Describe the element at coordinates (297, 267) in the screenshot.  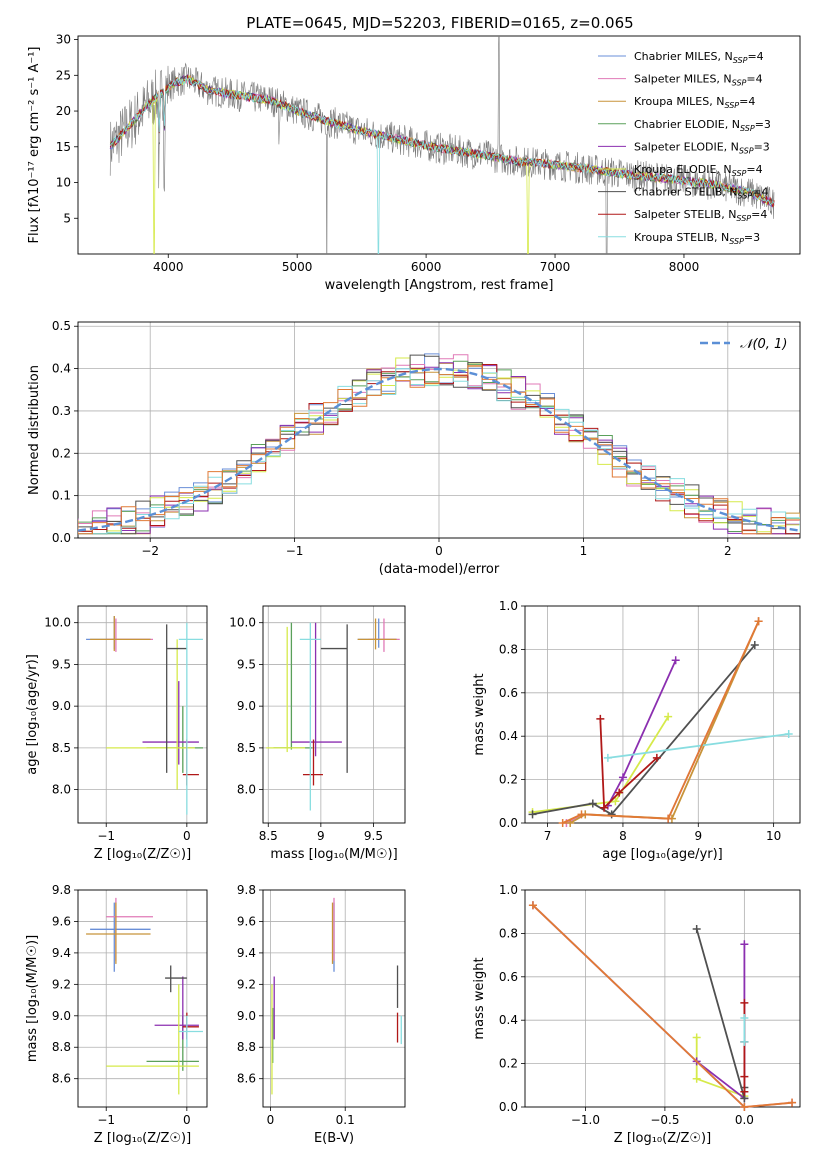
I see `spectrum-xtick-label: 5000` at that location.